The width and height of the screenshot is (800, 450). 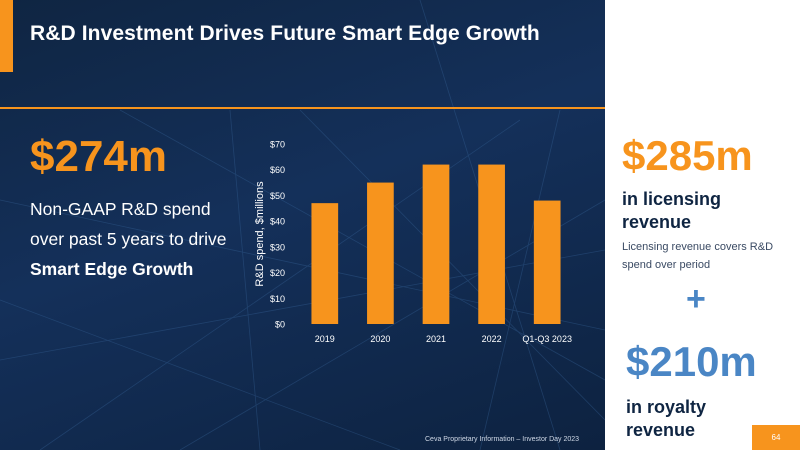 I want to click on x-tick-label: 2020, so click(x=380, y=339).